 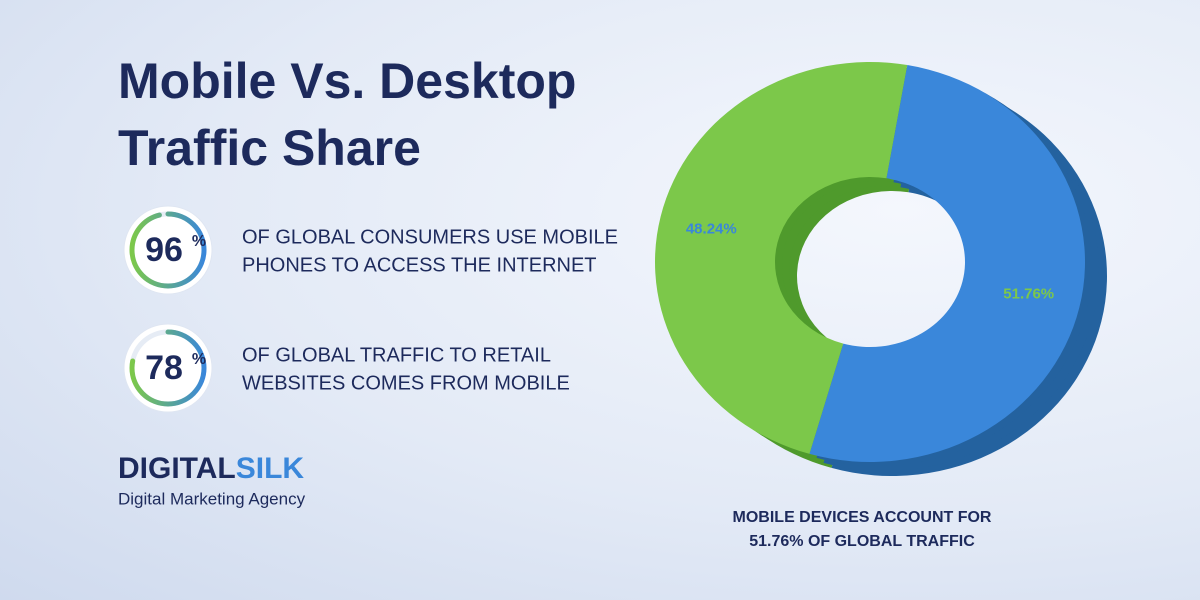 I want to click on stat-text: PHONES TO ACCESS THE INTERNET, so click(x=419, y=265).